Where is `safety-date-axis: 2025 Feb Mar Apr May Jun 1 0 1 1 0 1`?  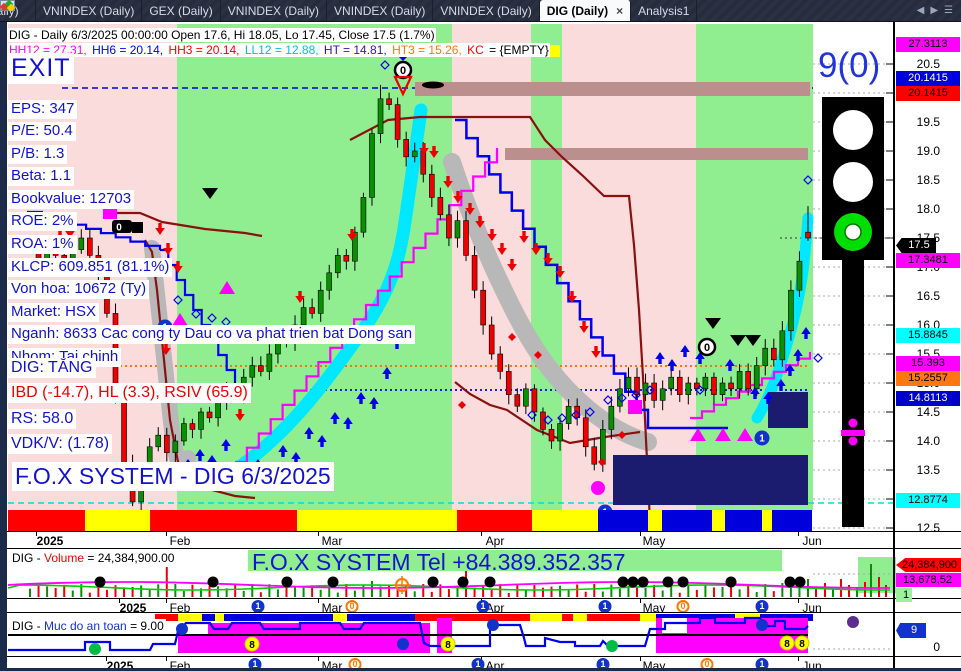 safety-date-axis: 2025 Feb Mar Apr May Jun 1 0 1 1 0 1 is located at coordinates (480, 663).